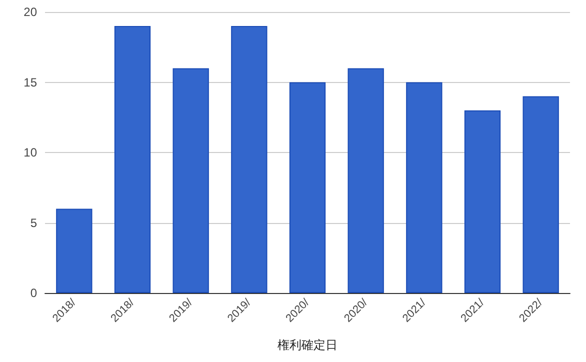 This screenshot has width=586, height=362. What do you see at coordinates (31, 12) in the screenshot?
I see `y-tick-label: 20` at bounding box center [31, 12].